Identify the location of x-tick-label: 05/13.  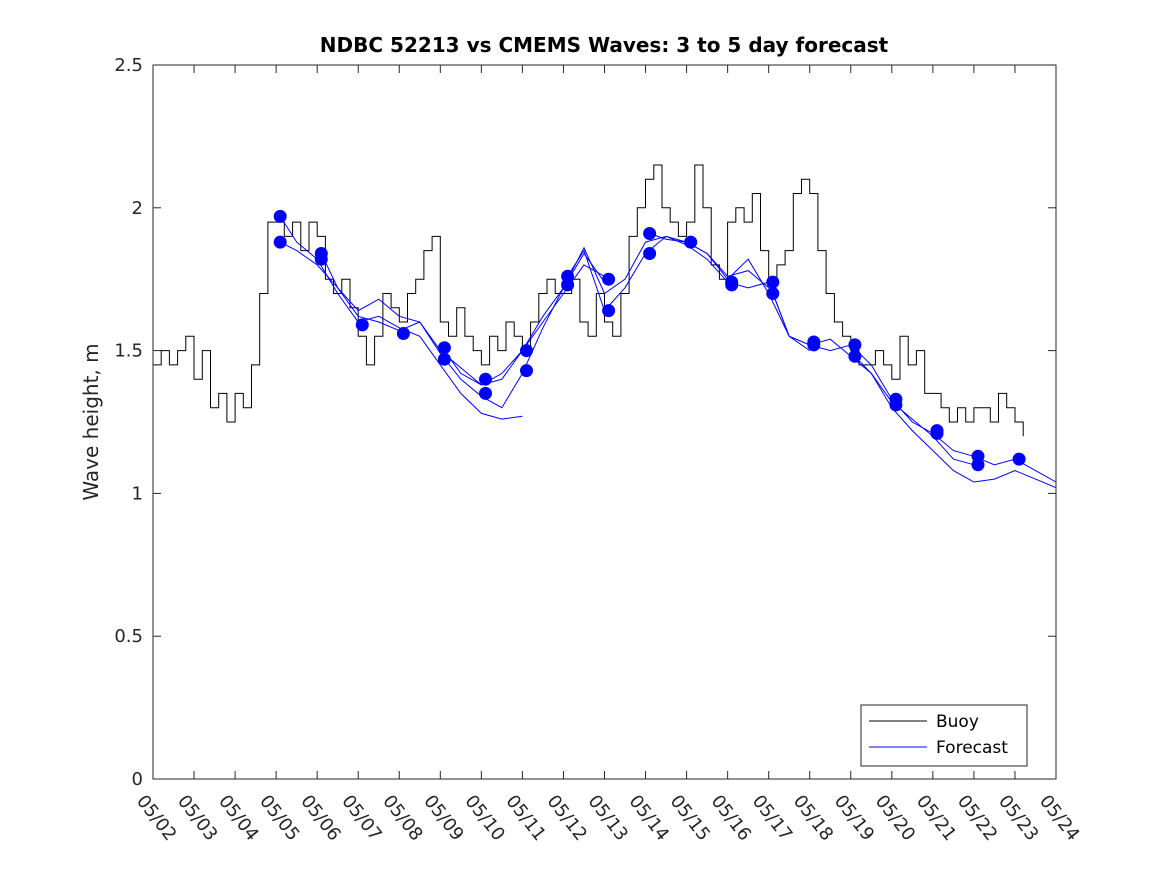
(608, 818).